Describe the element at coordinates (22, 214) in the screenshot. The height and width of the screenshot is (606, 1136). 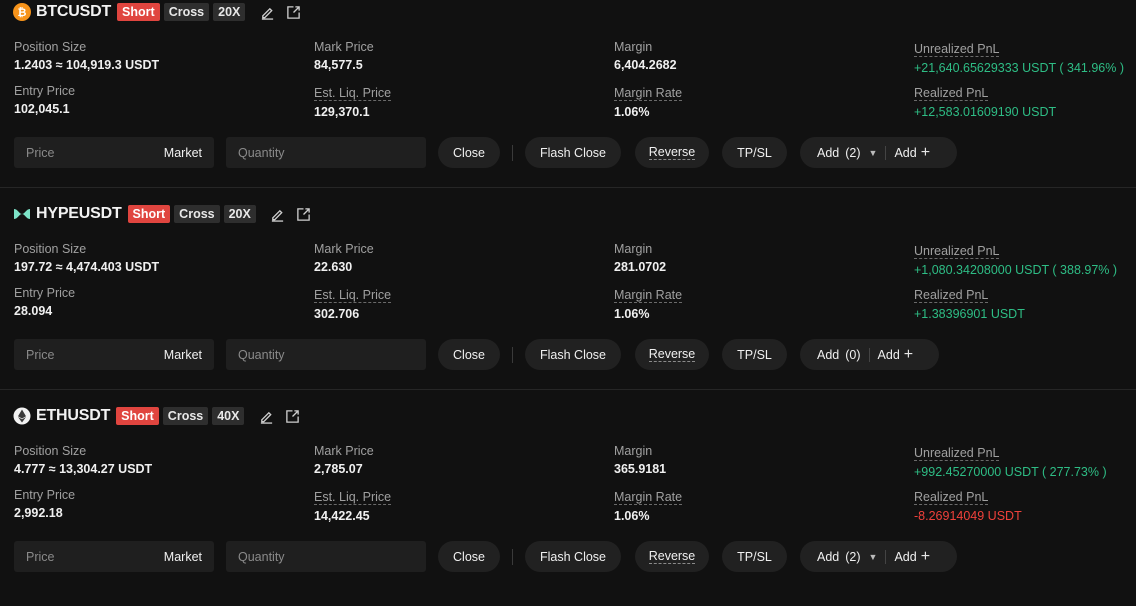
I see `hyperliquid-icon` at that location.